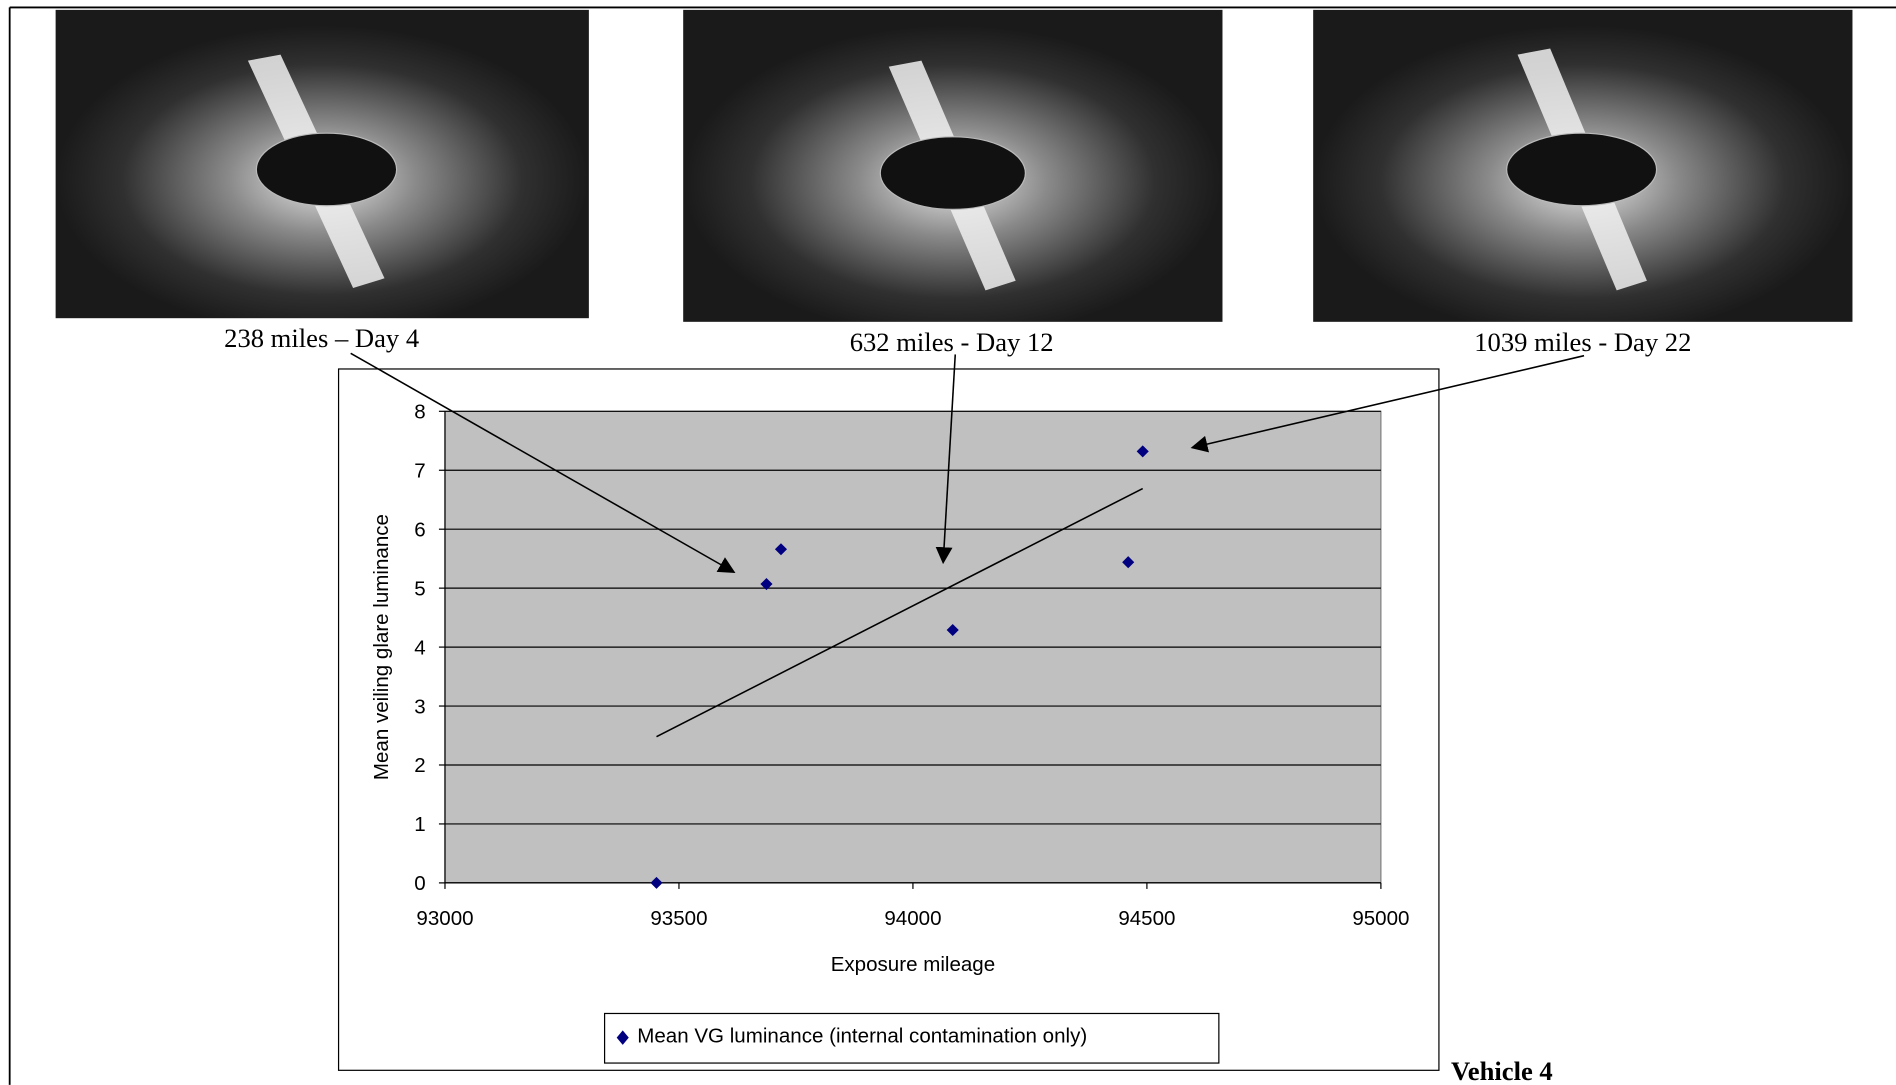 The image size is (1896, 1085). What do you see at coordinates (381, 647) in the screenshot?
I see `y-axis-label: Mean veiling glare luminance` at bounding box center [381, 647].